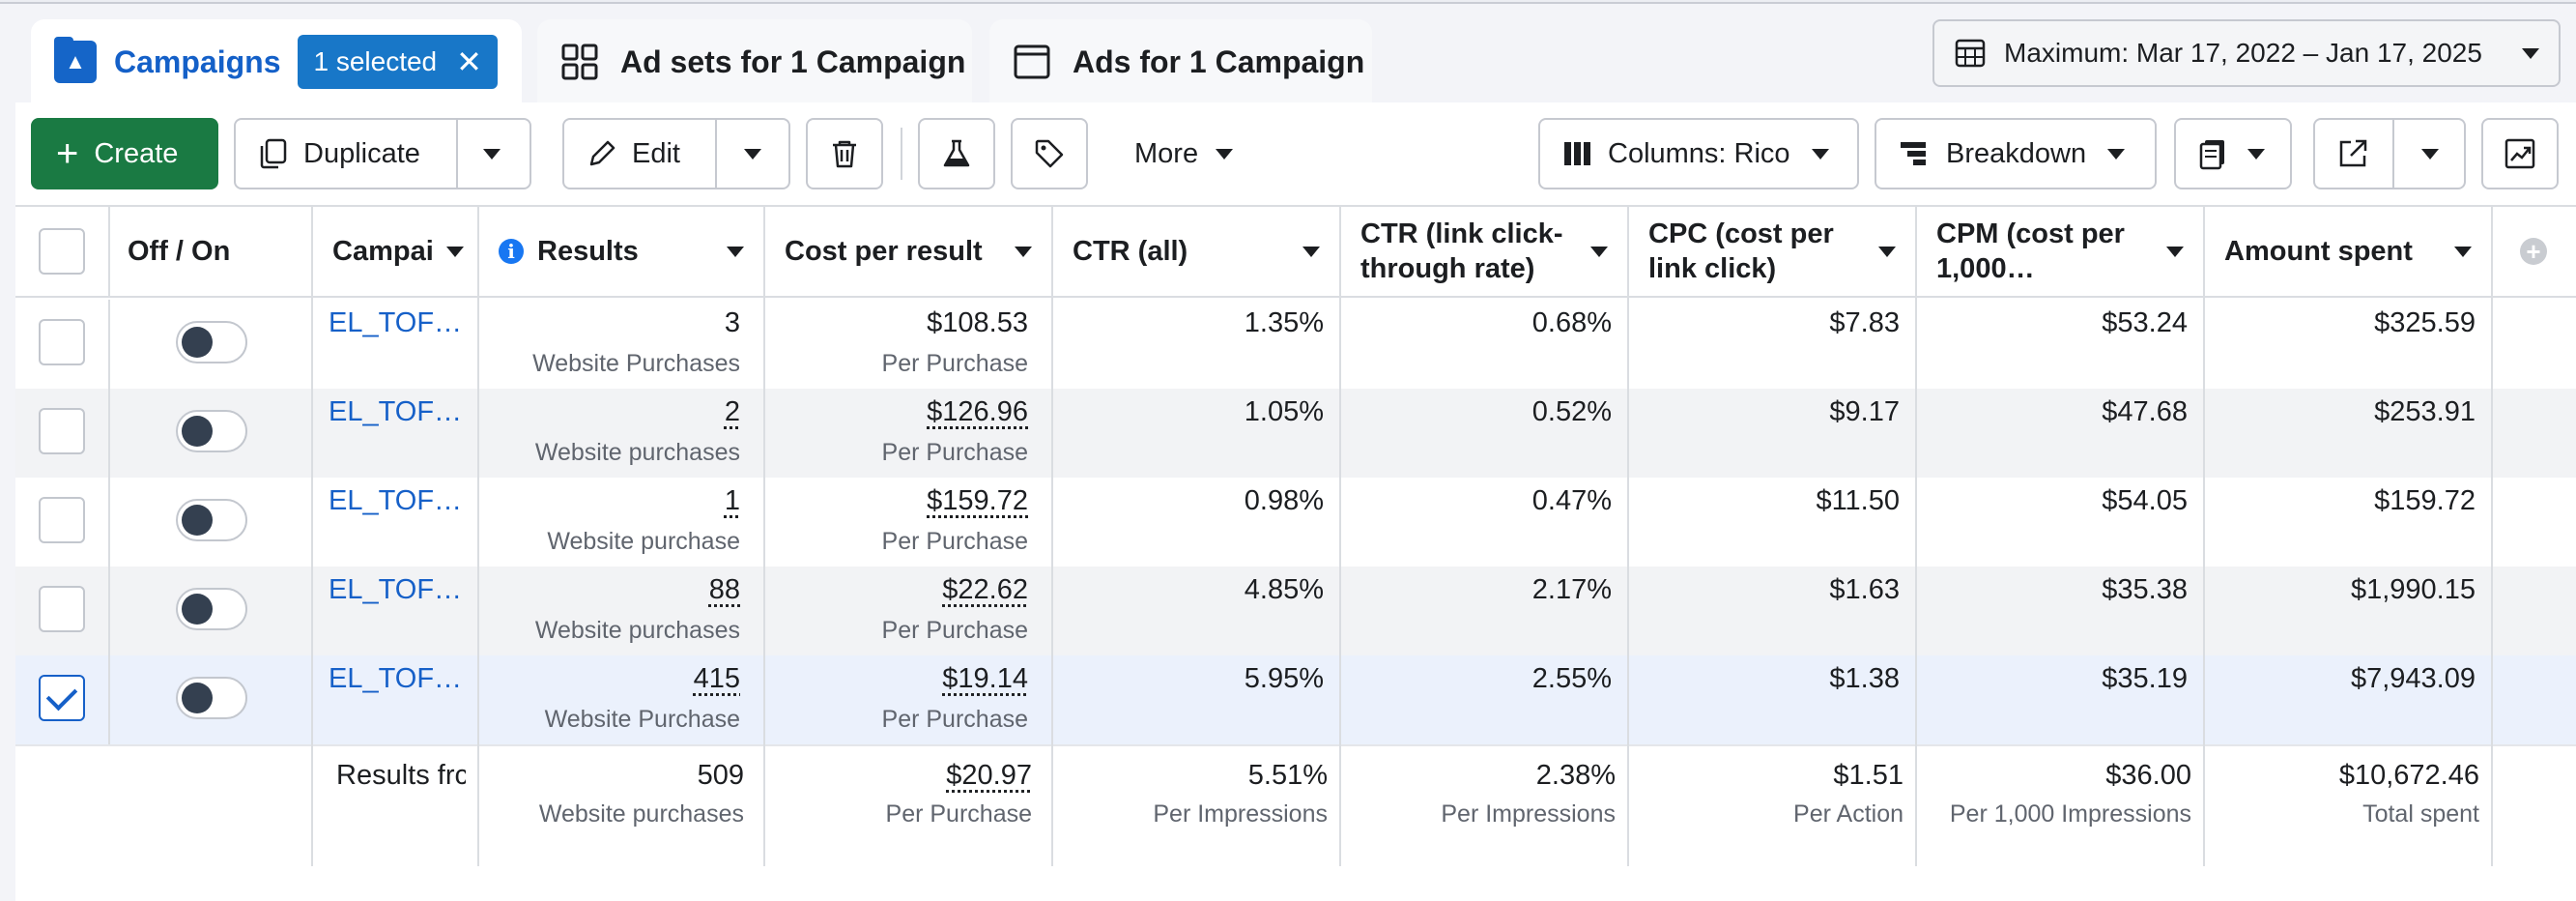 This screenshot has height=901, width=2576. Describe the element at coordinates (959, 814) in the screenshot. I see `total-cost-per-result-type: Per Purchase` at that location.